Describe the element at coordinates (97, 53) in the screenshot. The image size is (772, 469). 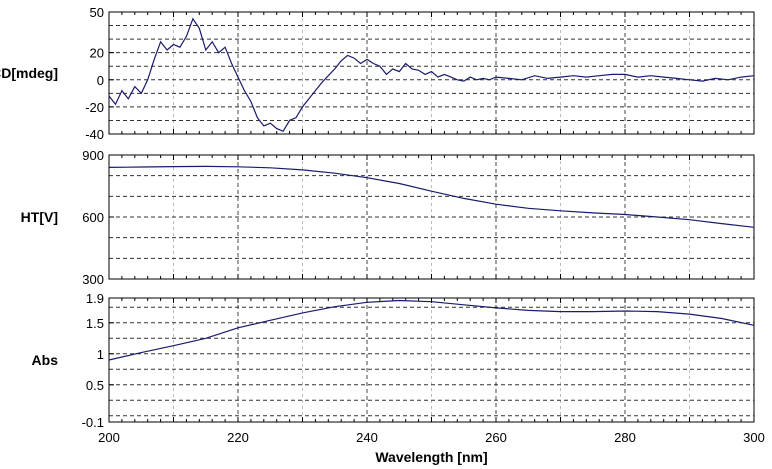
I see `cd-ytick-label: 20` at that location.